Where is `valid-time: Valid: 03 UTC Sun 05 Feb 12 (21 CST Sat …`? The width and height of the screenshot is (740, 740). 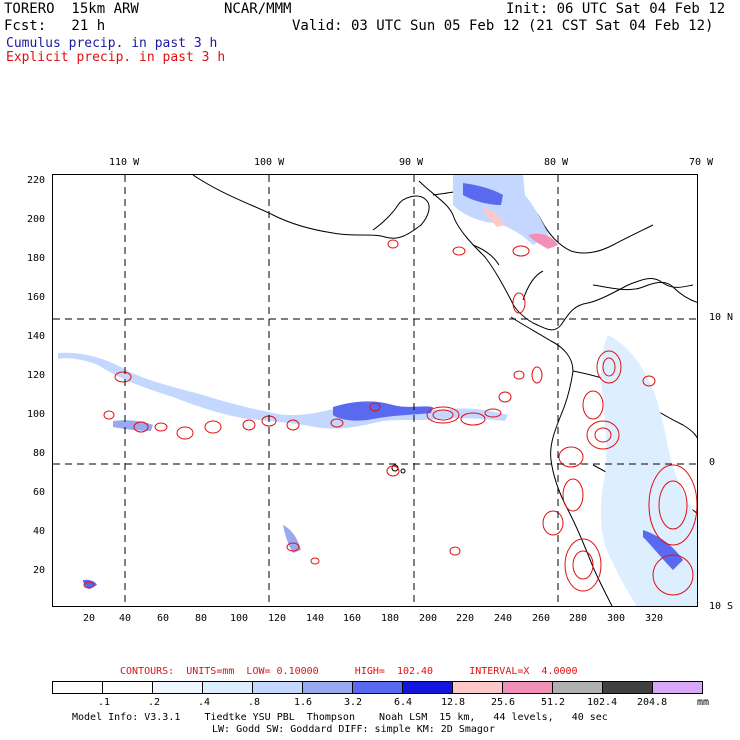 valid-time: Valid: 03 UTC Sun 05 Feb 12 (21 CST Sat … is located at coordinates (503, 26).